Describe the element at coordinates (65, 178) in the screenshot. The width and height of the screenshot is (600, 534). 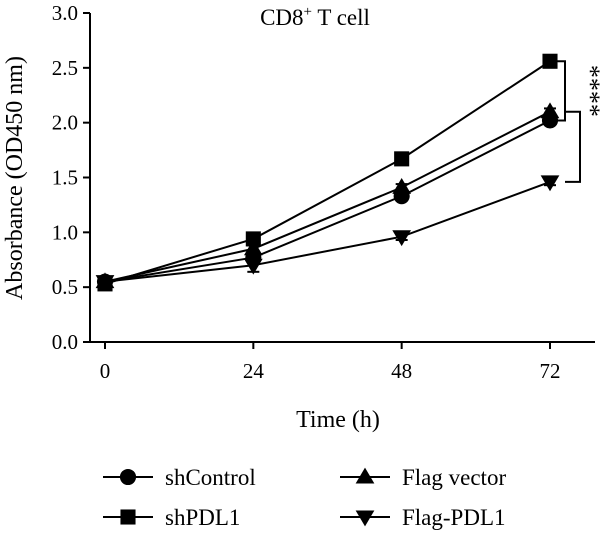
I see `y-tick-label: 1.5` at that location.